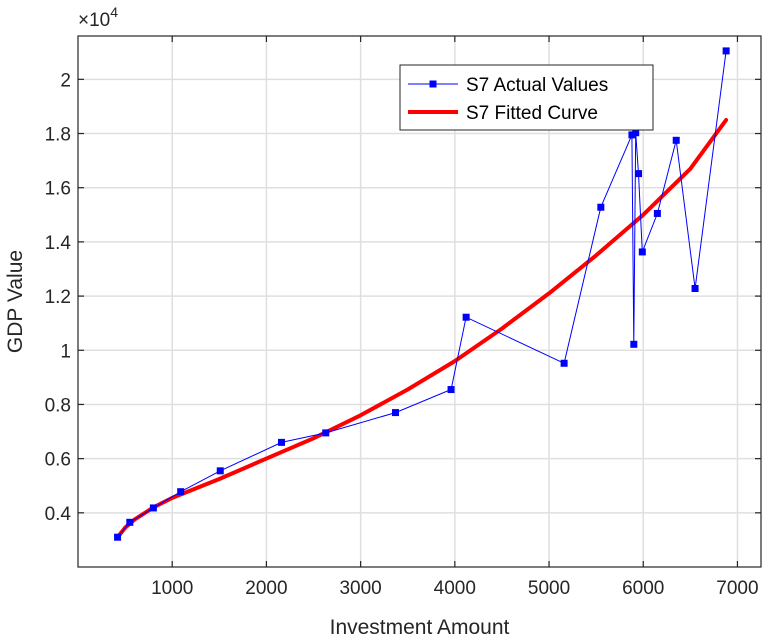 The height and width of the screenshot is (640, 769). What do you see at coordinates (58, 514) in the screenshot?
I see `y-tick-label: 0.4` at bounding box center [58, 514].